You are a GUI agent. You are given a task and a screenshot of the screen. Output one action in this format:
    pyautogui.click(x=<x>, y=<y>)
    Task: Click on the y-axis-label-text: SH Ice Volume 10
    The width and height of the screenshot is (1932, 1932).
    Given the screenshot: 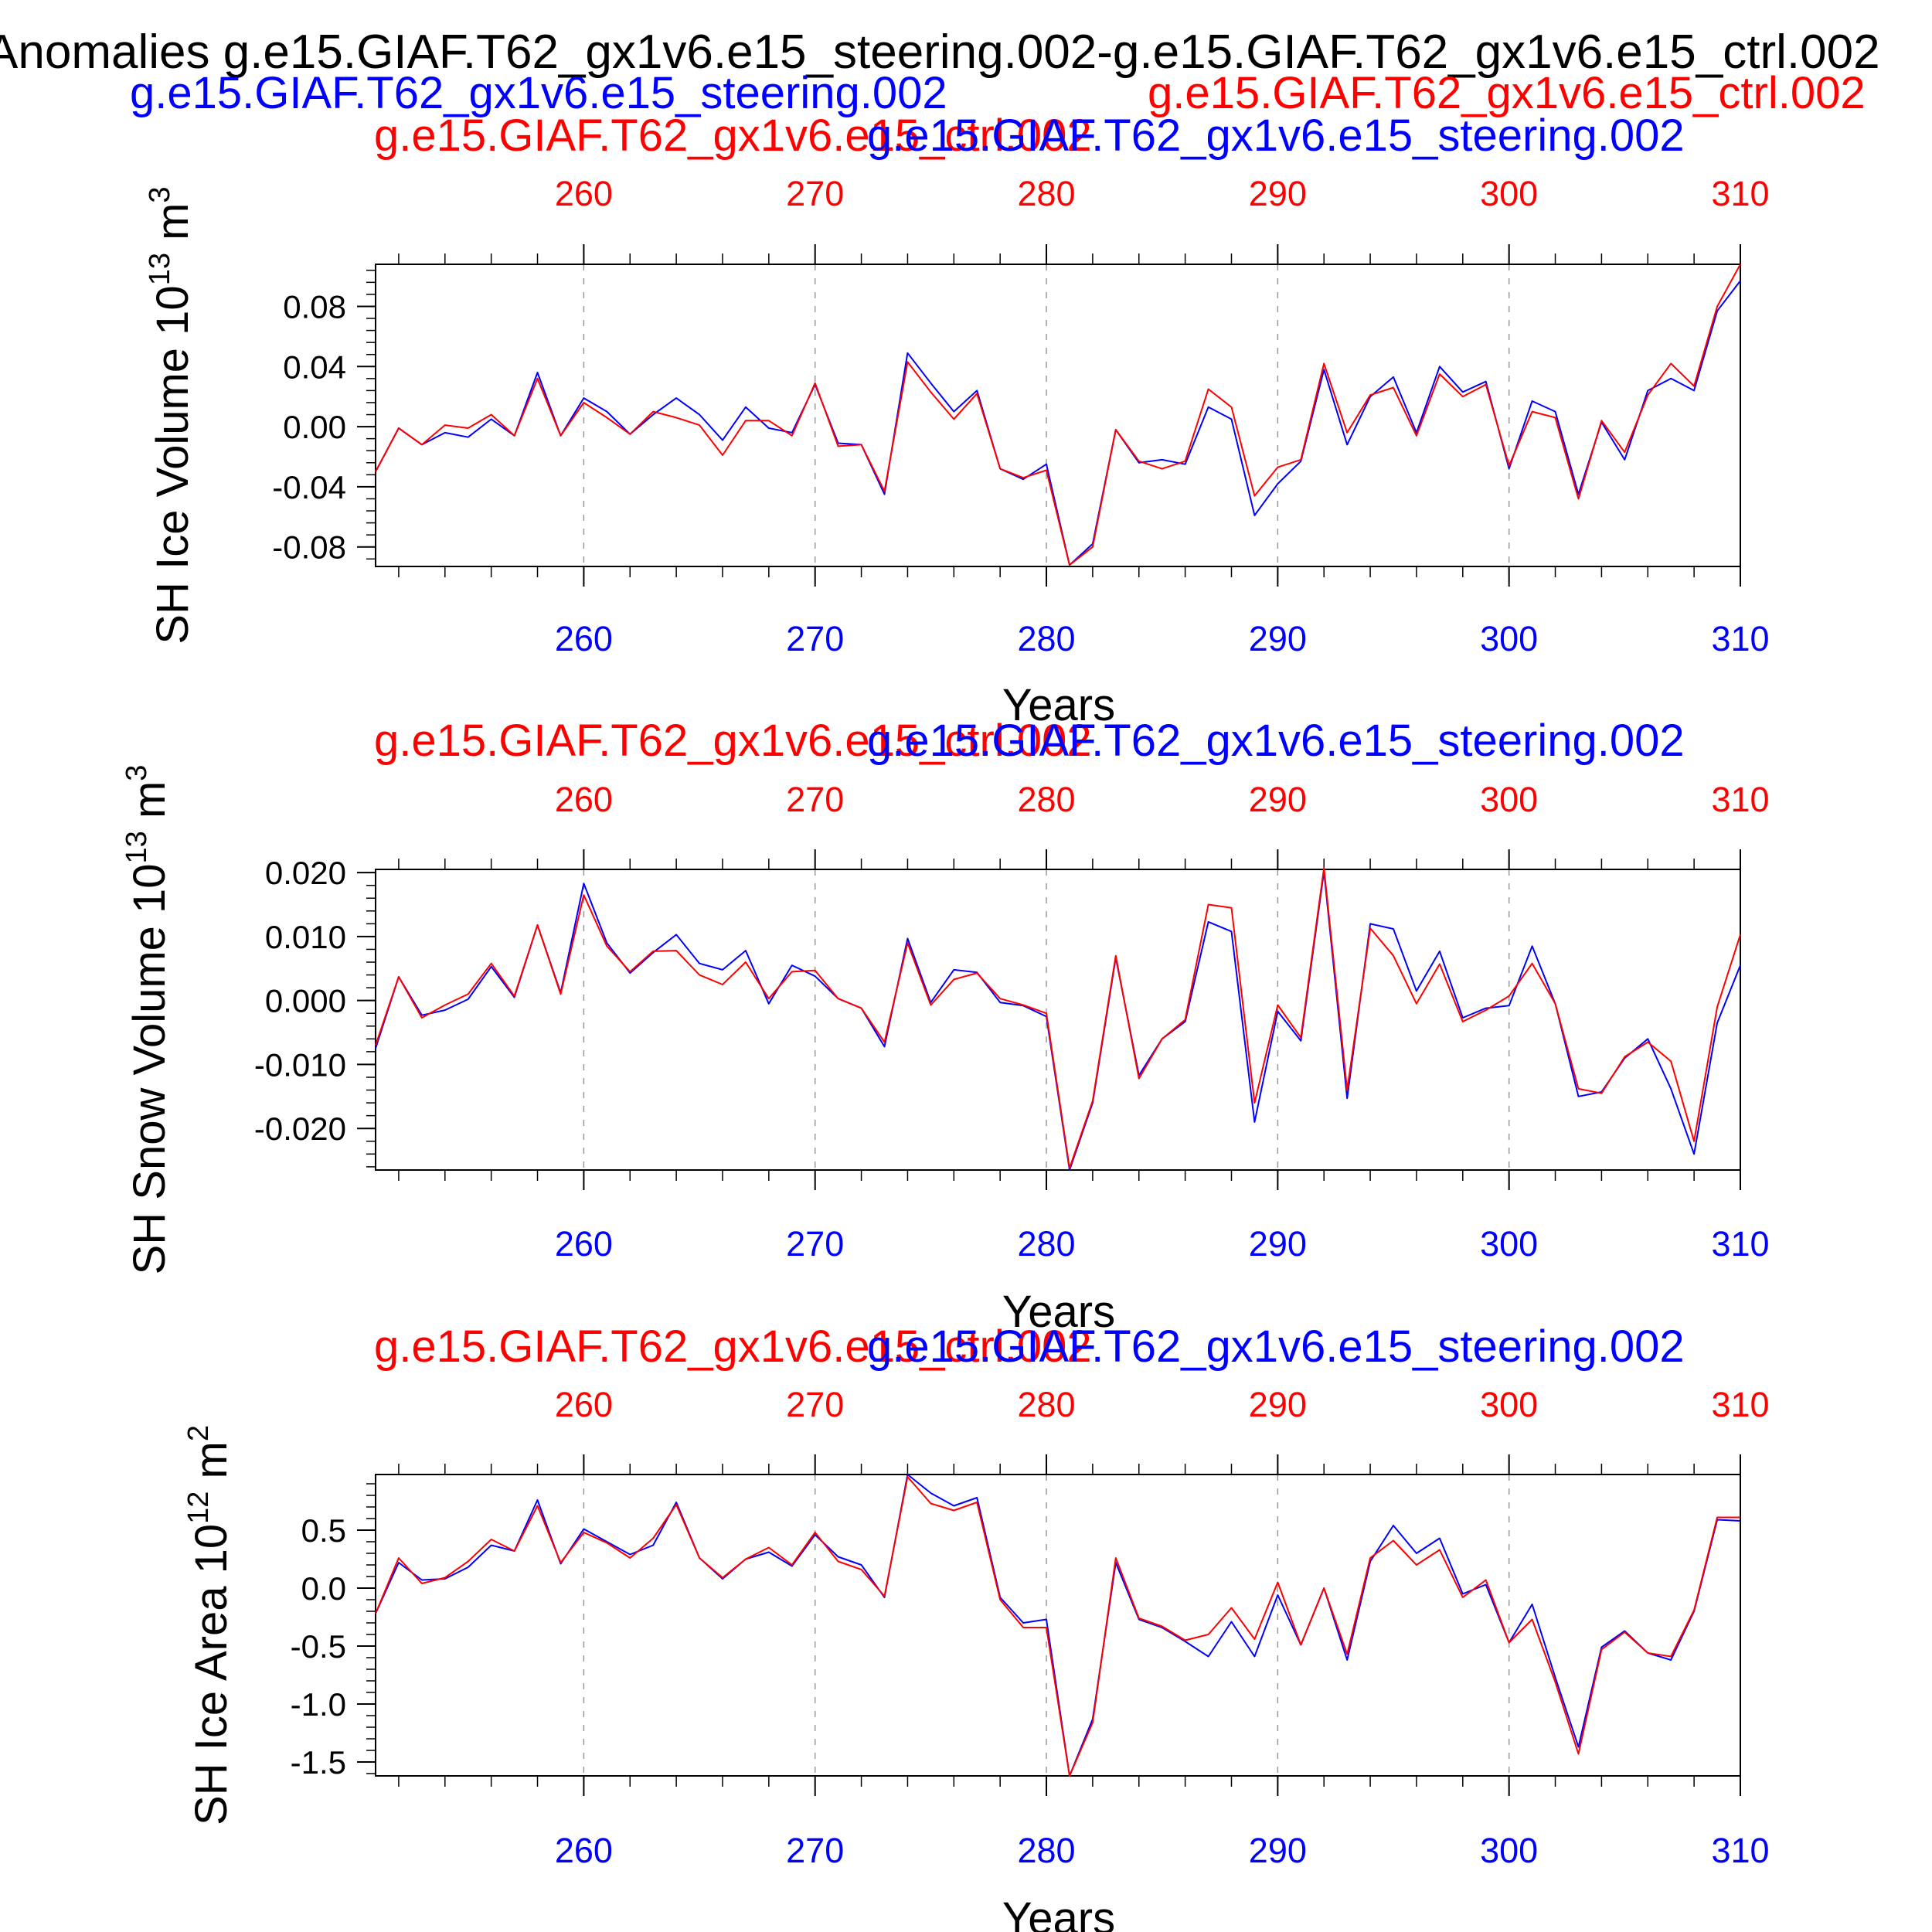 What is the action you would take?
    pyautogui.click(x=173, y=464)
    